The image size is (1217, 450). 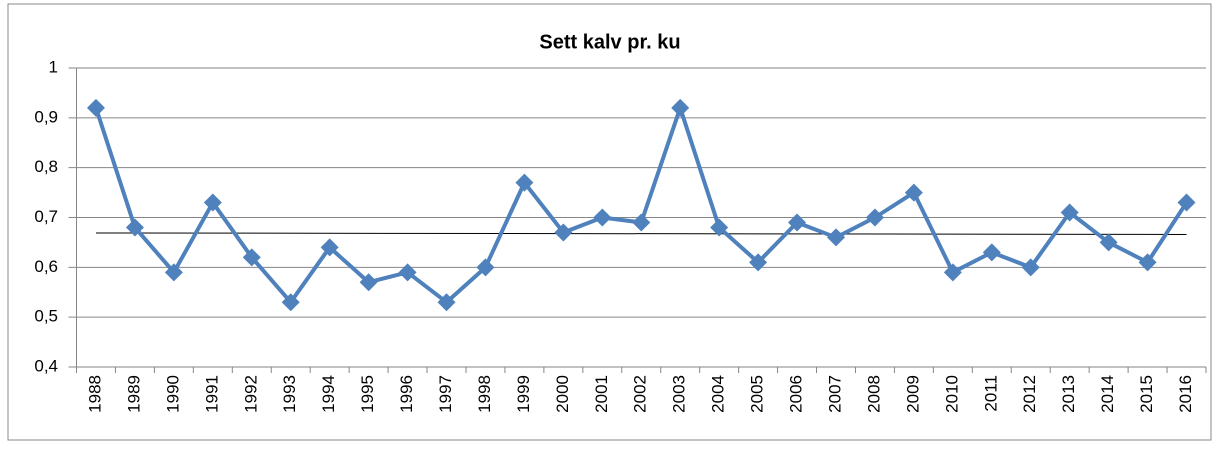 I want to click on x-tick-label: 1996, so click(x=406, y=394).